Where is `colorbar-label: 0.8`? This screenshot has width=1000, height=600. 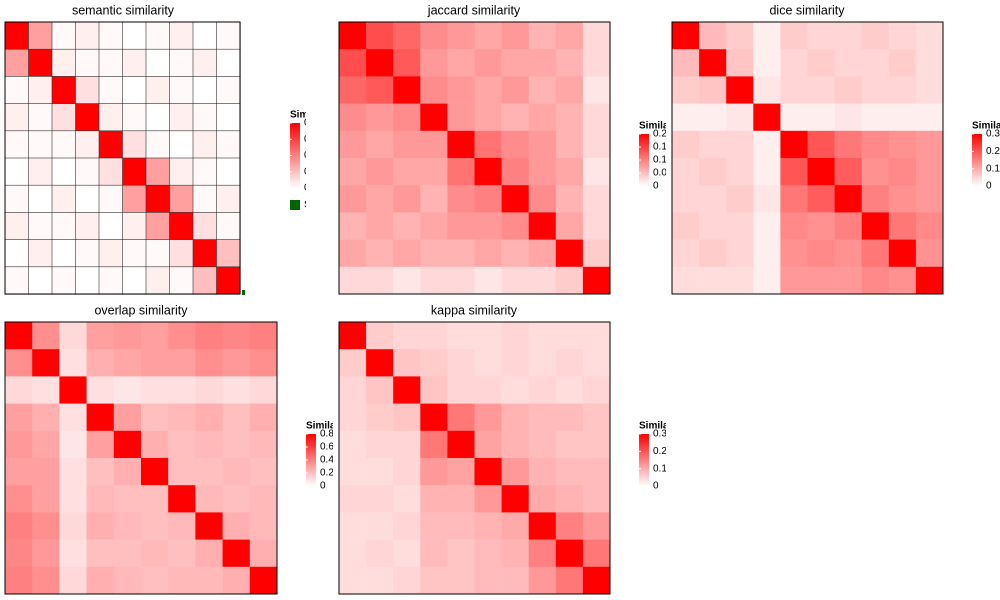
colorbar-label: 0.8 is located at coordinates (327, 434).